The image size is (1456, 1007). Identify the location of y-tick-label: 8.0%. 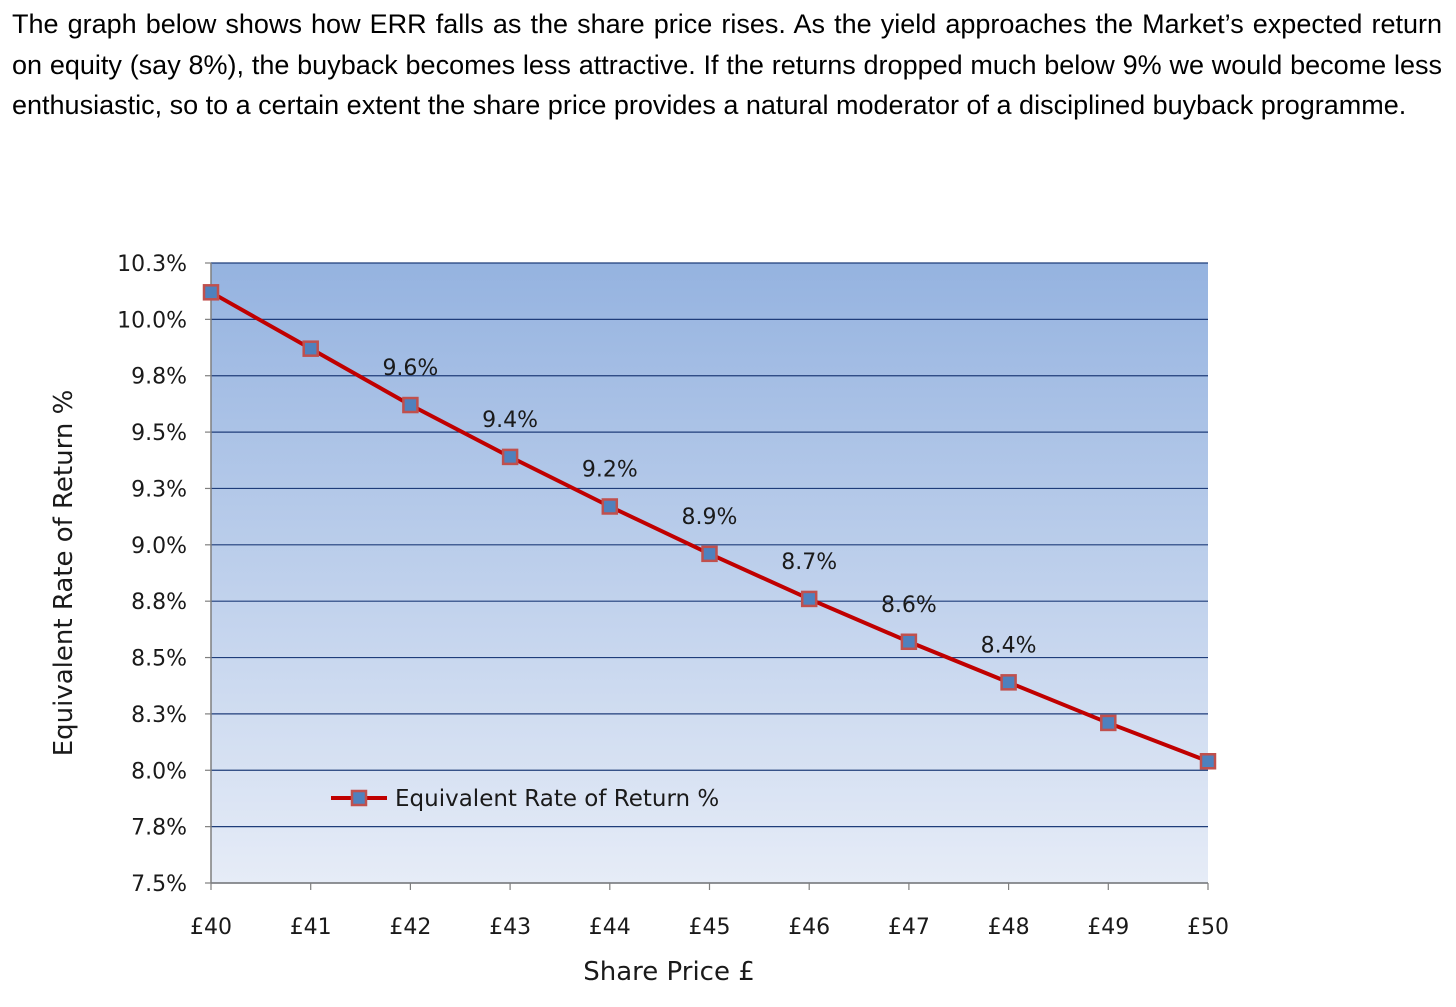
(159, 771).